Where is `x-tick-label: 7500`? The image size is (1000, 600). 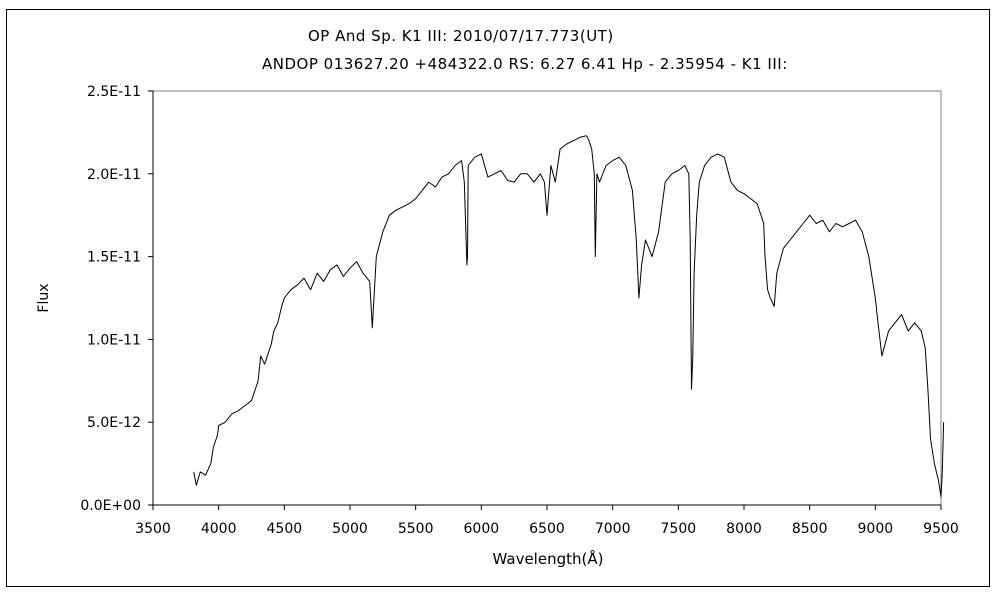
x-tick-label: 7500 is located at coordinates (679, 529).